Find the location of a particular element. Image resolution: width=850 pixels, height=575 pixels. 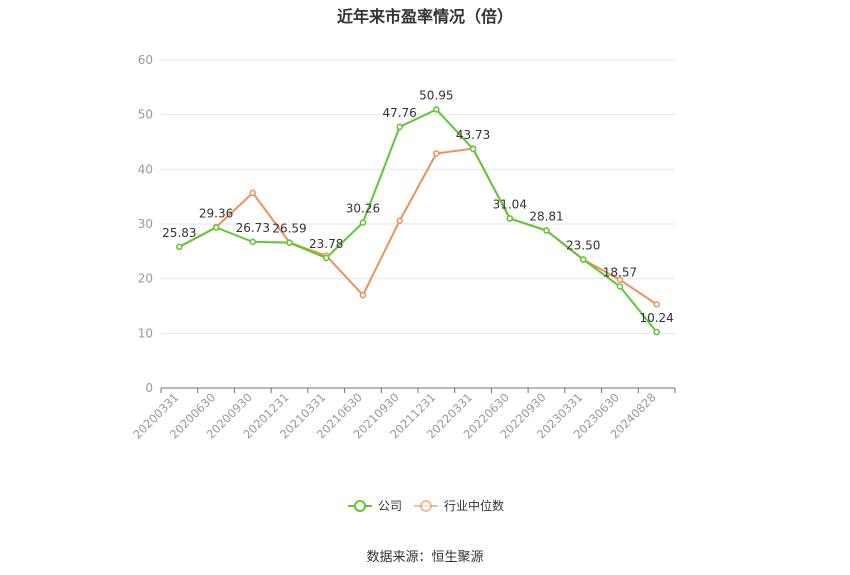

data-label: 18.57 is located at coordinates (620, 272).